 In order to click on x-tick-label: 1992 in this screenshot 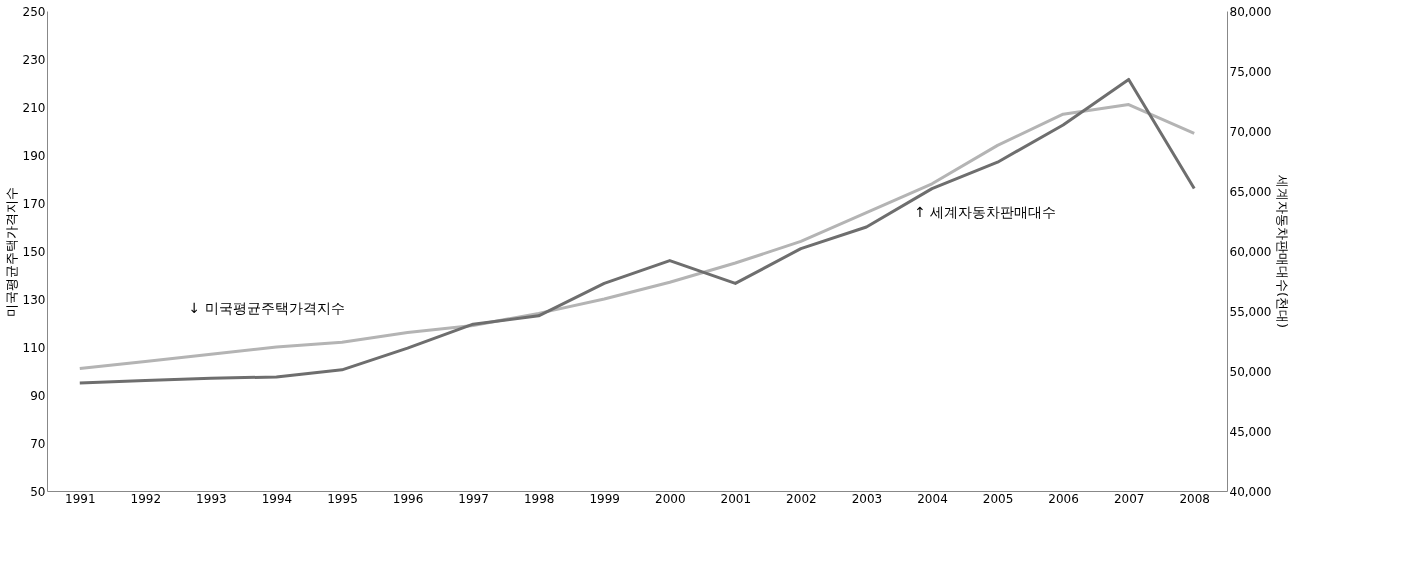, I will do `click(146, 498)`.